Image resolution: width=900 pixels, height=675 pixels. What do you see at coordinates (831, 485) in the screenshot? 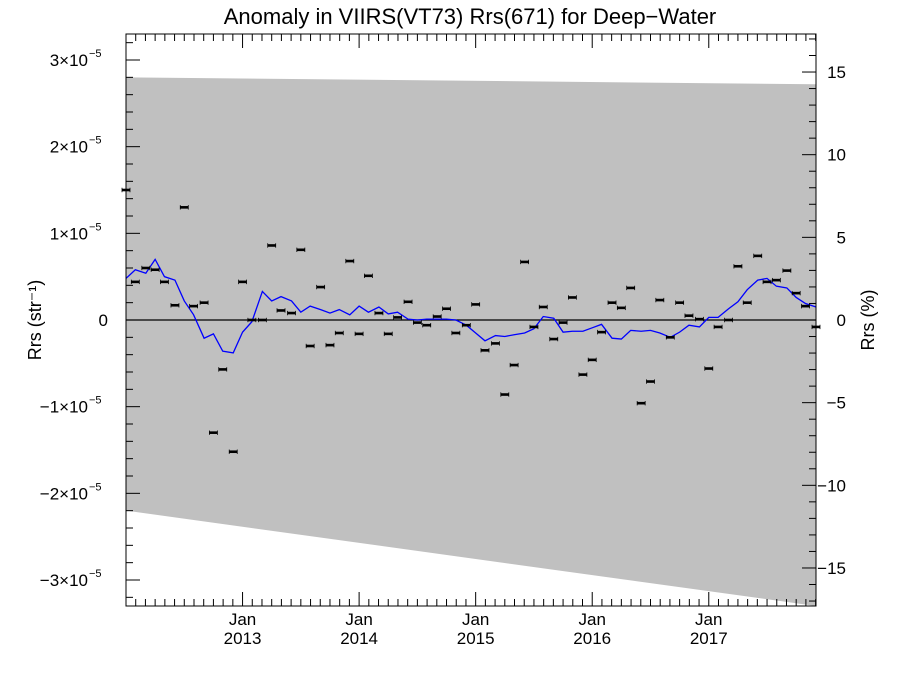
I see `y-tick-label-right: −10` at bounding box center [831, 485].